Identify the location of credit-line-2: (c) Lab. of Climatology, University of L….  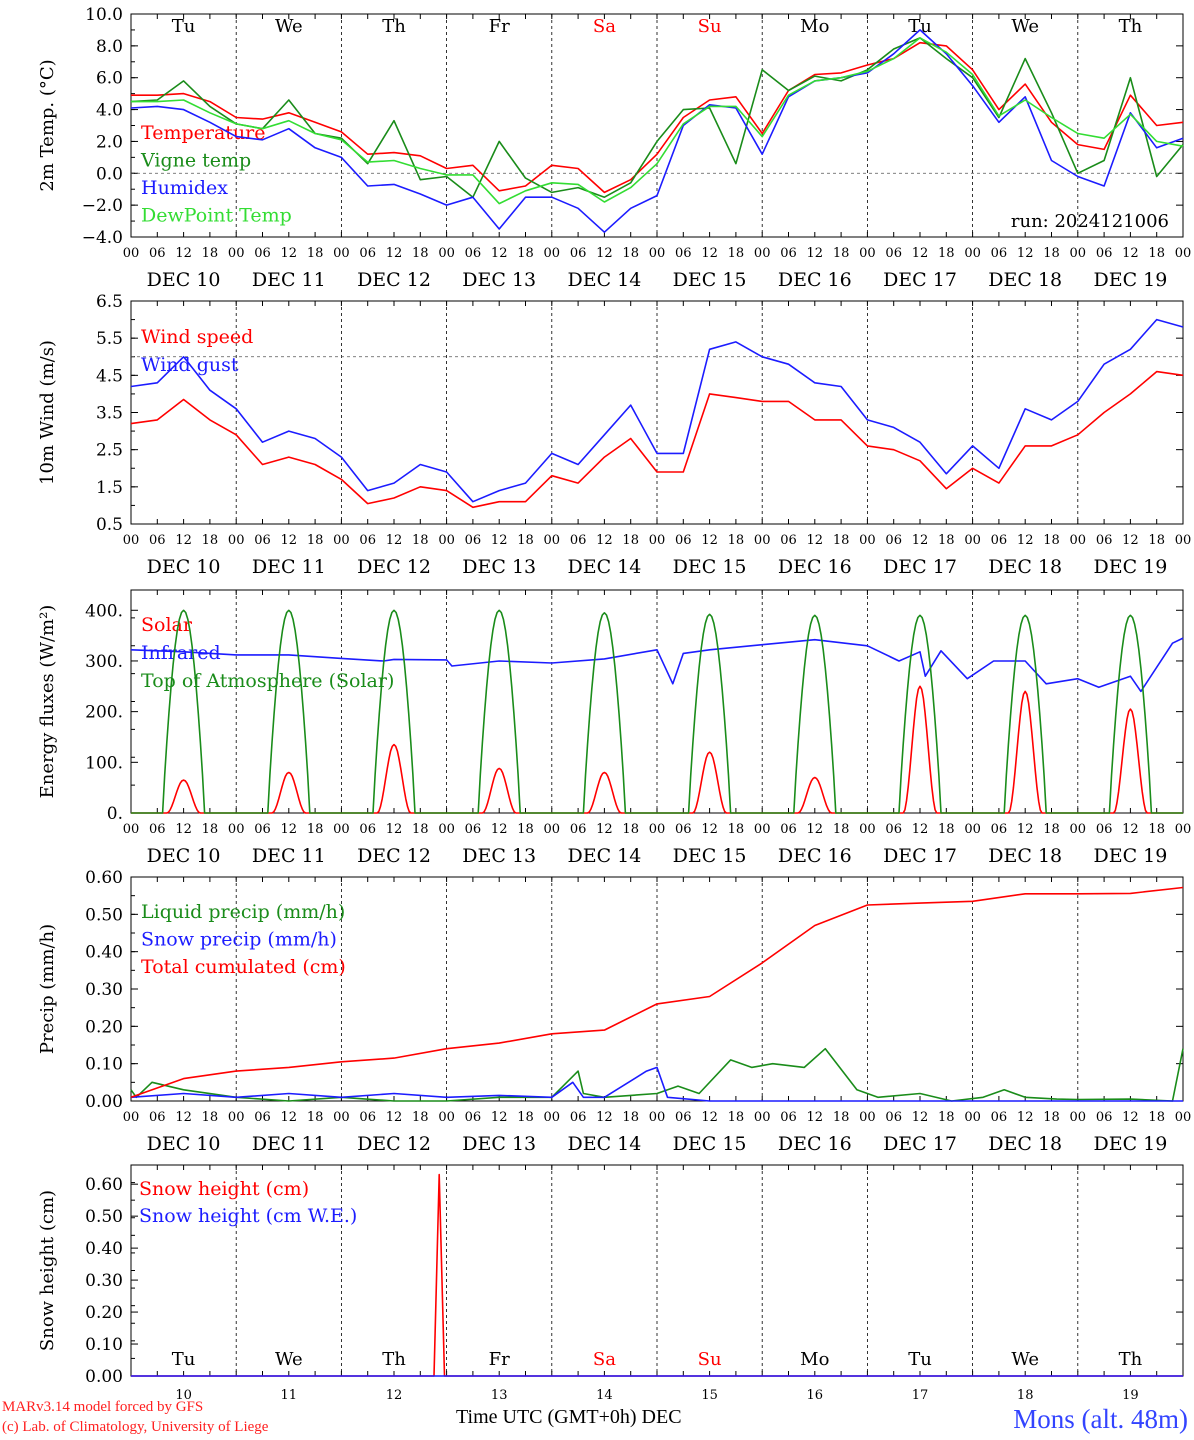
(135, 1427).